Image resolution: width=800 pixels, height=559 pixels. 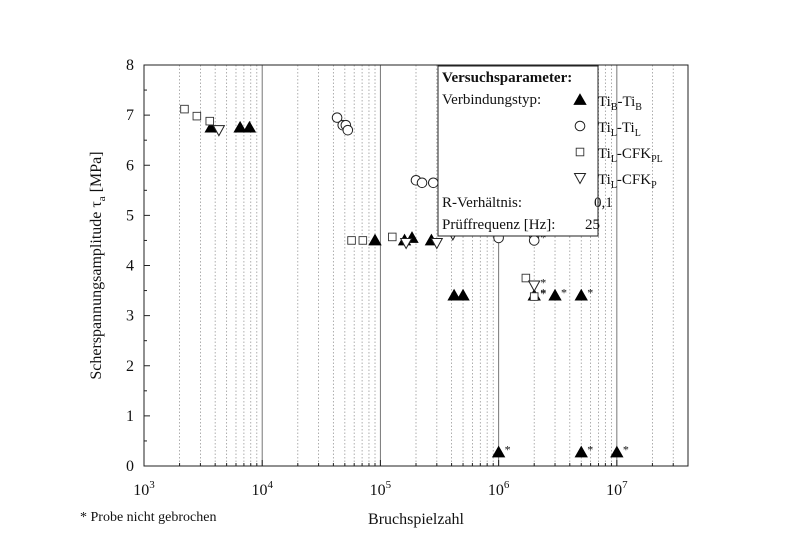 What do you see at coordinates (130, 266) in the screenshot?
I see `y-tick-label: 4` at bounding box center [130, 266].